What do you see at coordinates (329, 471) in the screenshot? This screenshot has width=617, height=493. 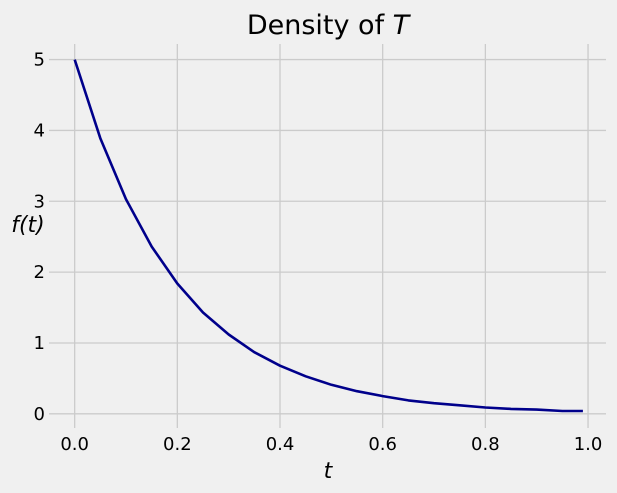 I see `x-axis-label: t` at bounding box center [329, 471].